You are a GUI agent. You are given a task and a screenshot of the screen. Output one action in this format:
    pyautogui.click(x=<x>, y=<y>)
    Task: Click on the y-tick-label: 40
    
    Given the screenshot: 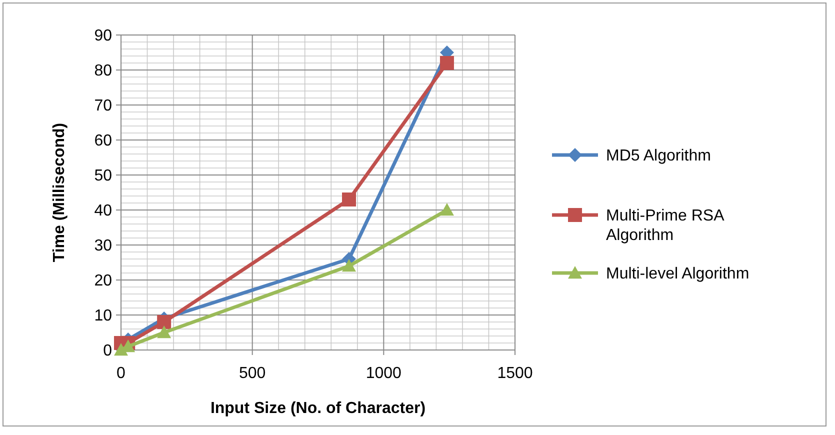 What is the action you would take?
    pyautogui.click(x=103, y=211)
    